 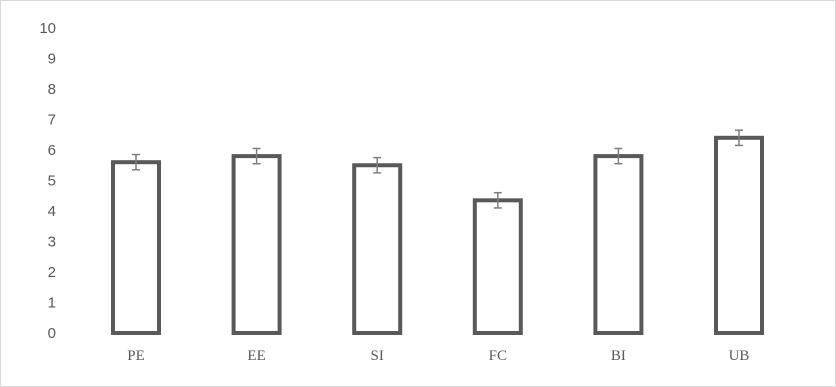 What do you see at coordinates (497, 200) in the screenshot?
I see `error-bar-fc` at bounding box center [497, 200].